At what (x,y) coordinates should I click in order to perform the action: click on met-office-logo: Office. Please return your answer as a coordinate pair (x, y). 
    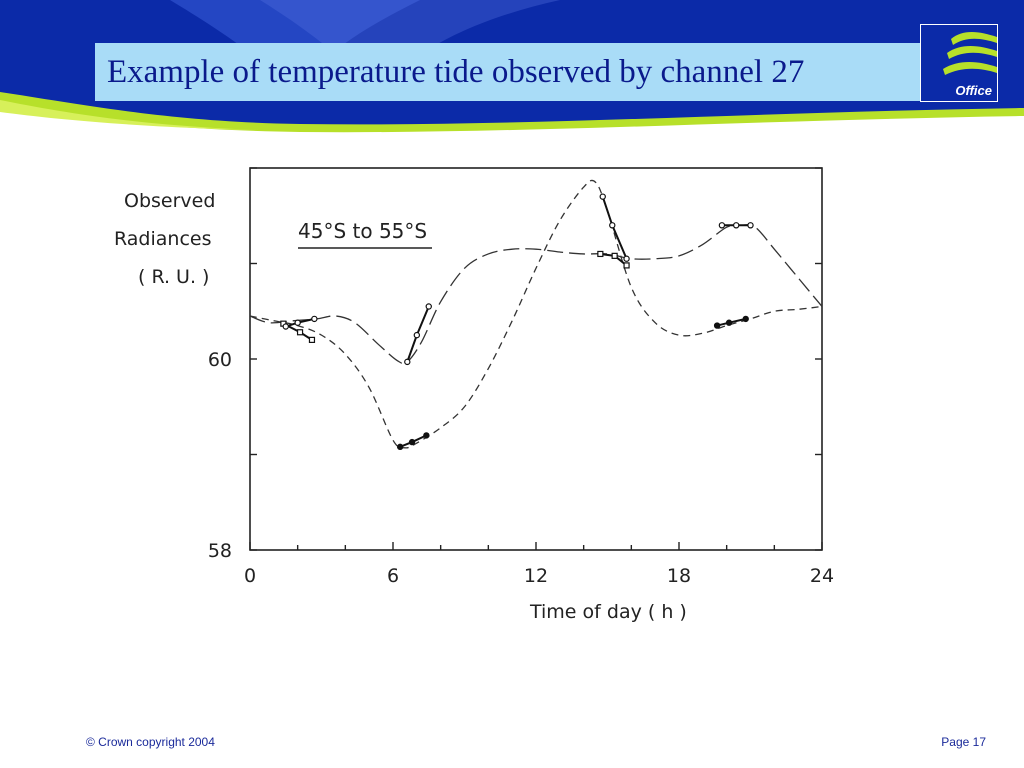
    Looking at the image, I should click on (959, 63).